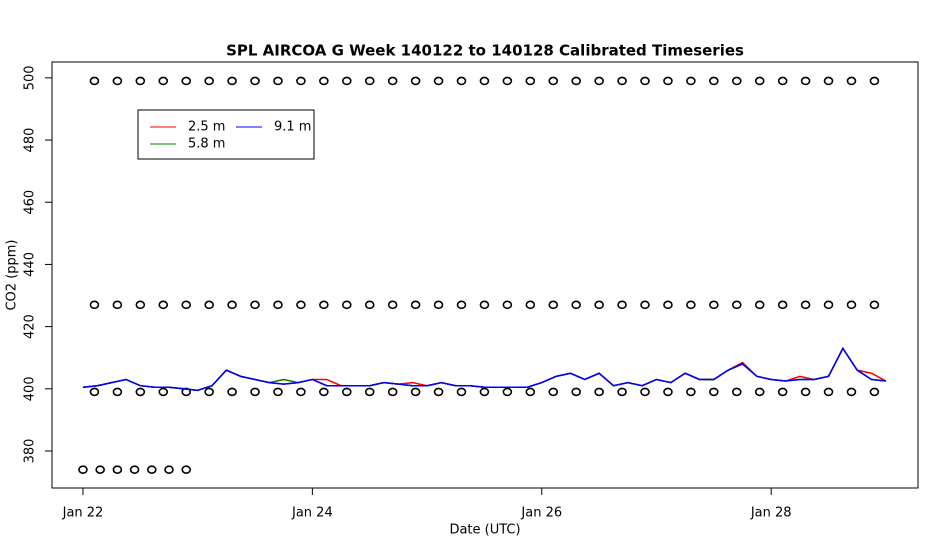 The image size is (936, 540). I want to click on y-tick-label: 500, so click(30, 77).